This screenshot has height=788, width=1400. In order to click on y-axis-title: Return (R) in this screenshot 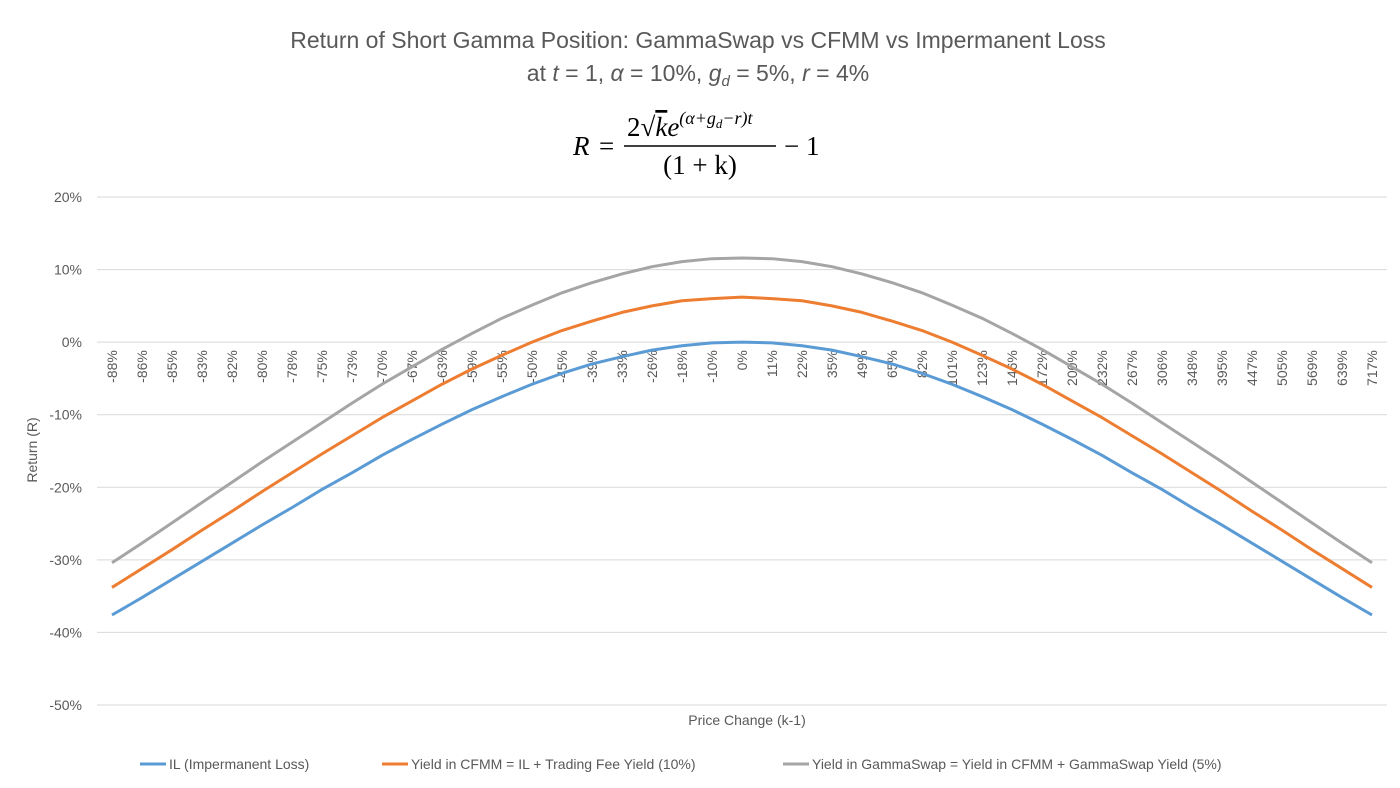, I will do `click(32, 449)`.